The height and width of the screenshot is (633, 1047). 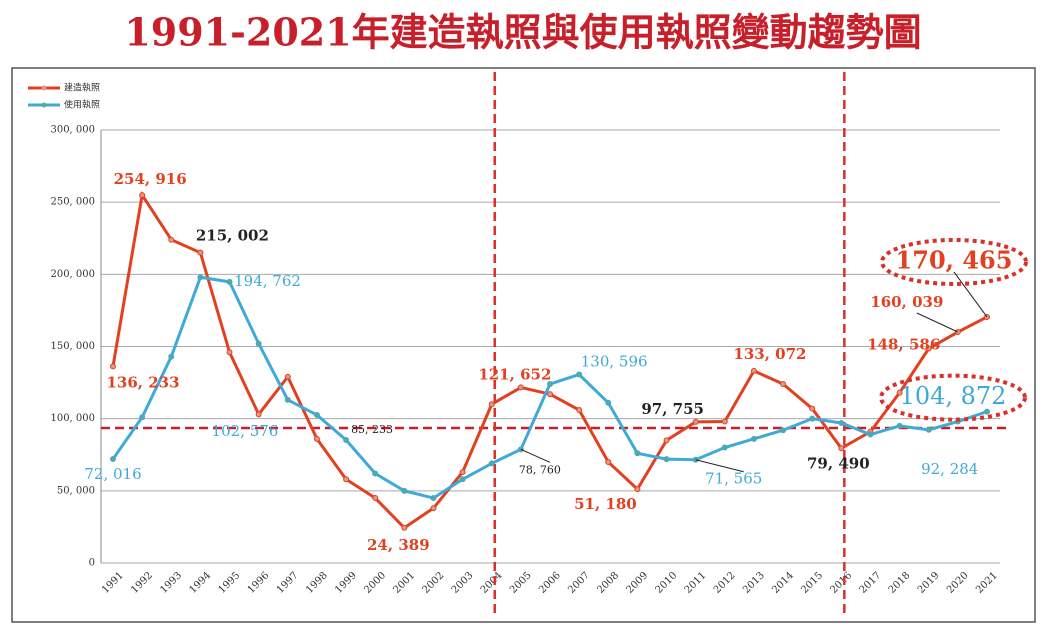 I want to click on y-tick-label: 50, 000, so click(x=76, y=490).